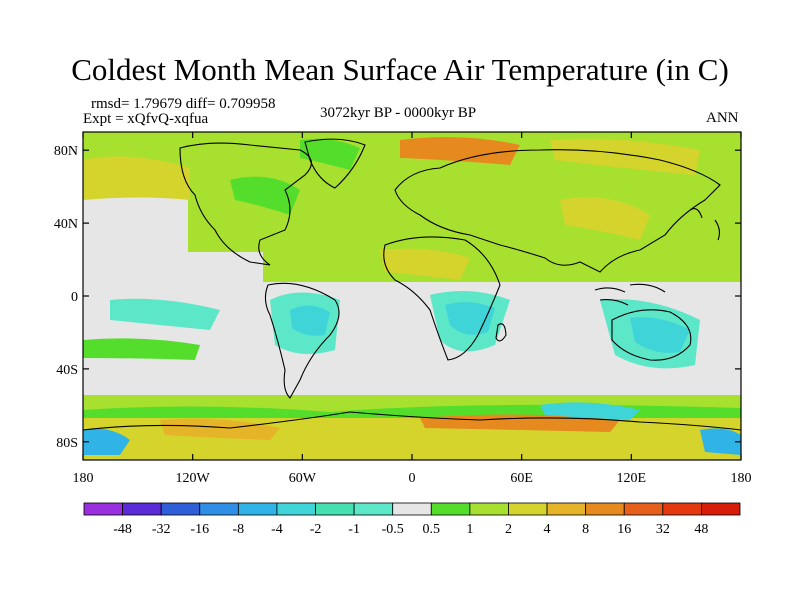  What do you see at coordinates (303, 478) in the screenshot?
I see `lon-tick-label: 60W` at bounding box center [303, 478].